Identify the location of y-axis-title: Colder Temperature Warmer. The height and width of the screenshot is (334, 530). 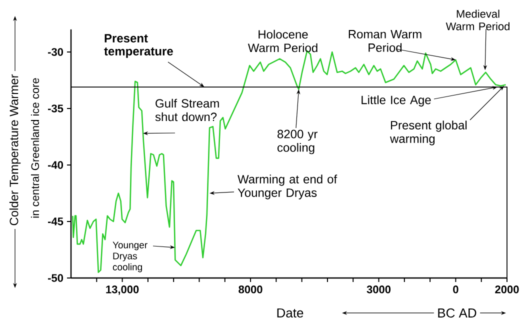
(15, 150).